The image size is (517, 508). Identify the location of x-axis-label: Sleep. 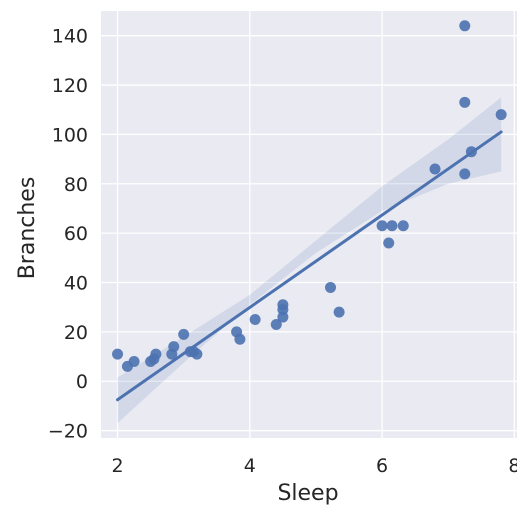
(307, 493).